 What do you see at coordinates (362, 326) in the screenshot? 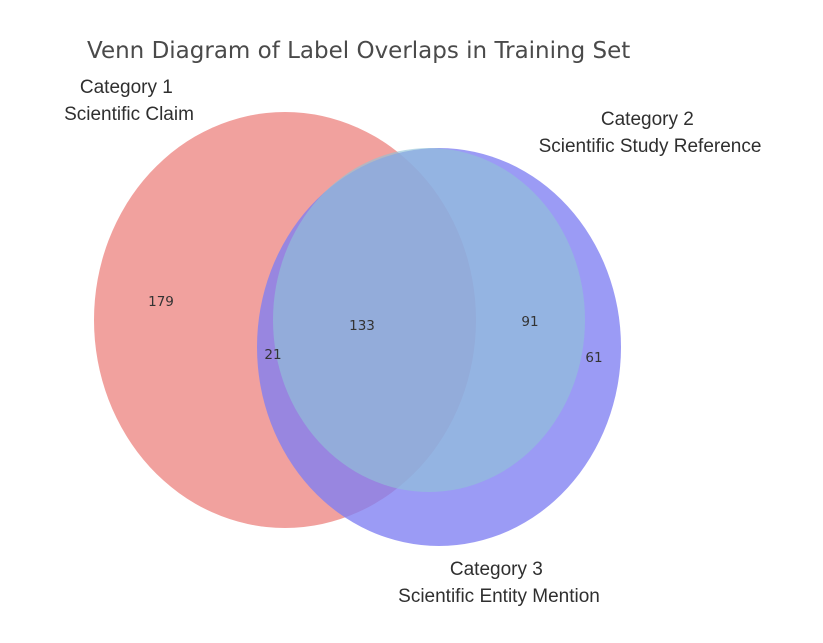
I see `region-count-all-three: 133` at bounding box center [362, 326].